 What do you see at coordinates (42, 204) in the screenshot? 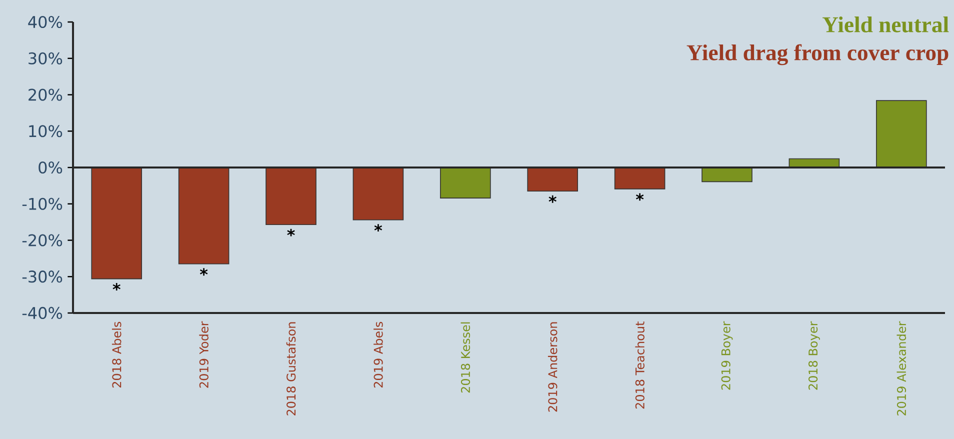
I see `y-tick-label: -10%` at bounding box center [42, 204].